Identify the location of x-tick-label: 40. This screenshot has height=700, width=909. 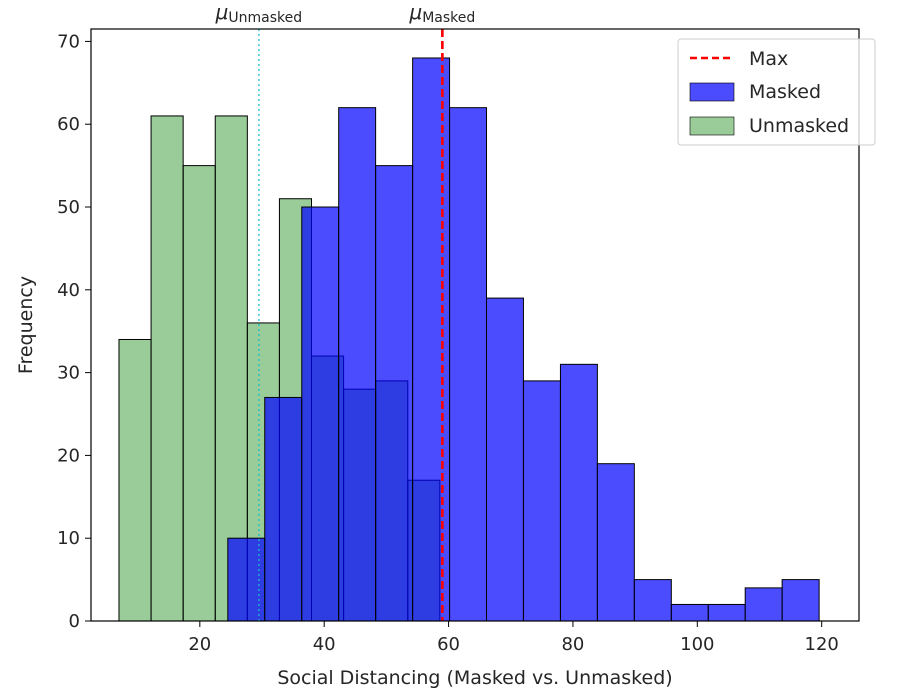
(324, 644).